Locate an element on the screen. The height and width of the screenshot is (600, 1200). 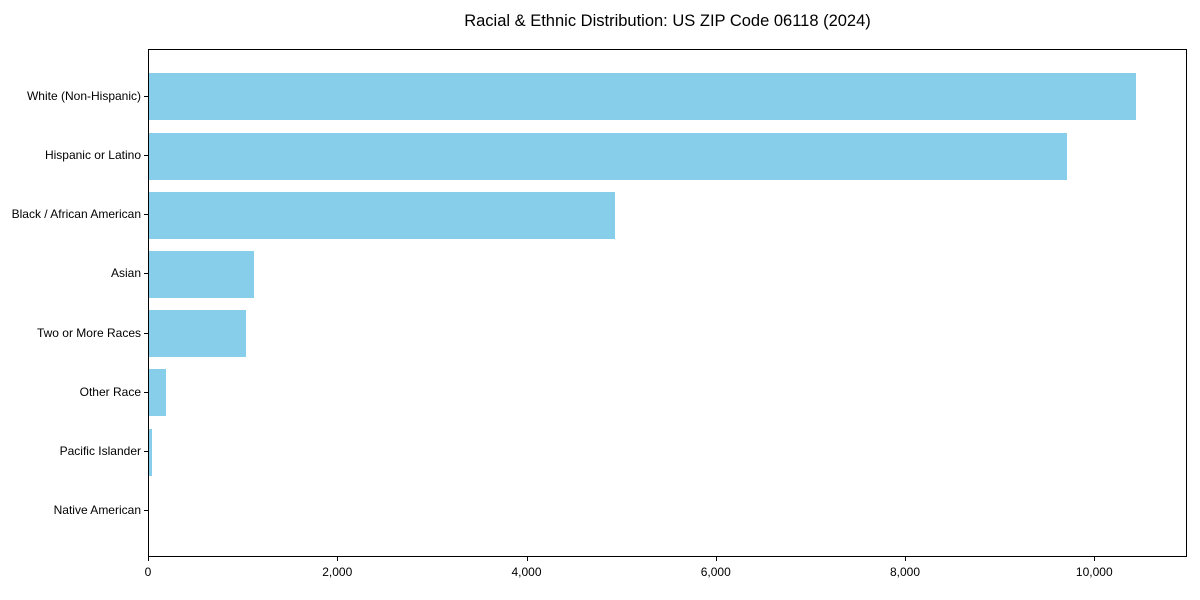
y-axis-label: Other Race is located at coordinates (110, 391).